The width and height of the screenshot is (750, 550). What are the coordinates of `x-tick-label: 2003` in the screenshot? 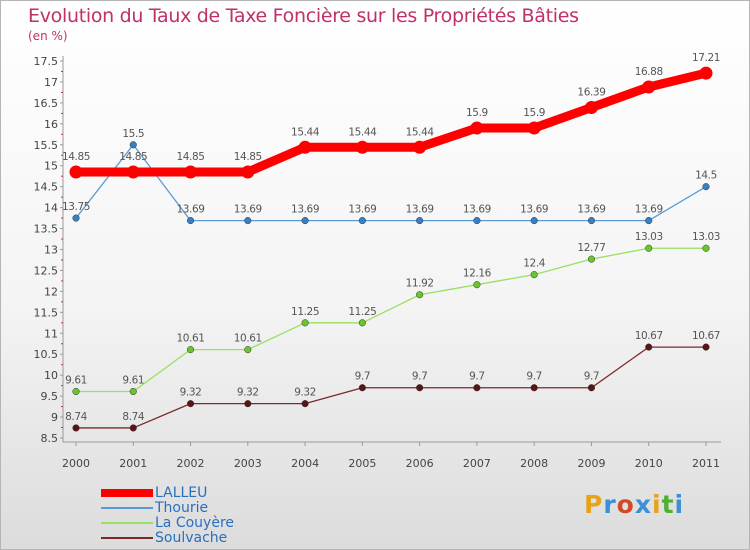 It's located at (248, 463).